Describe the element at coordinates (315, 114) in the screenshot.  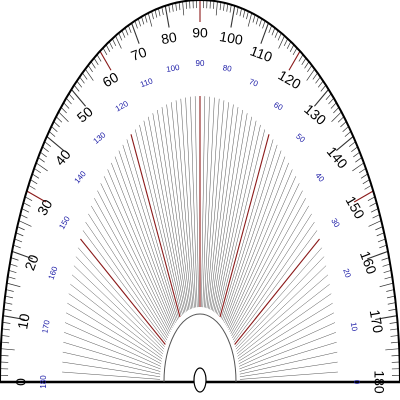
I see `outer-scale-label: 130` at that location.